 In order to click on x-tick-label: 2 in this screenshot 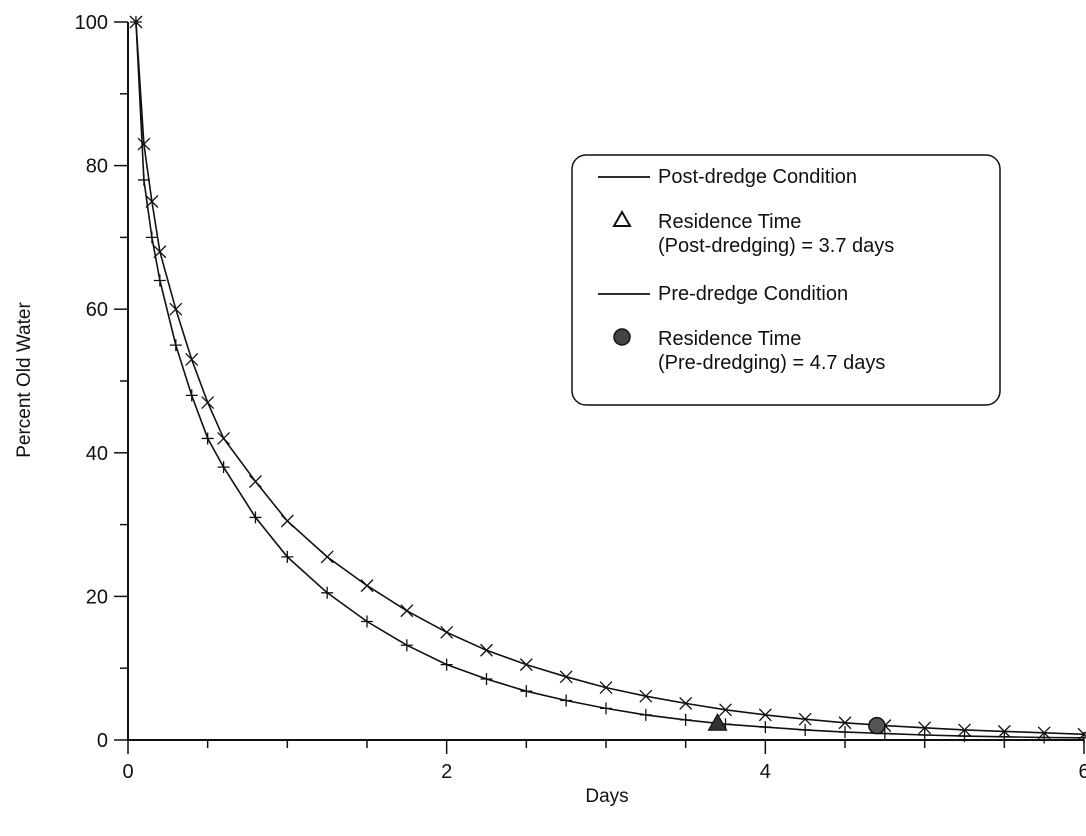, I will do `click(446, 772)`.